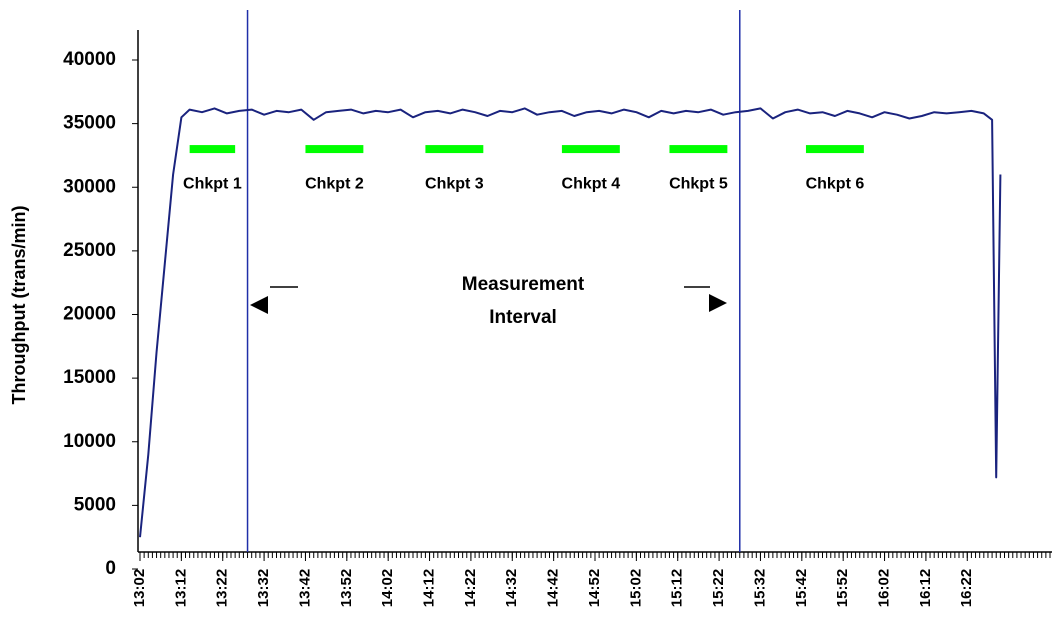 The width and height of the screenshot is (1057, 639). What do you see at coordinates (925, 588) in the screenshot?
I see `x-tick-label: 16:12` at bounding box center [925, 588].